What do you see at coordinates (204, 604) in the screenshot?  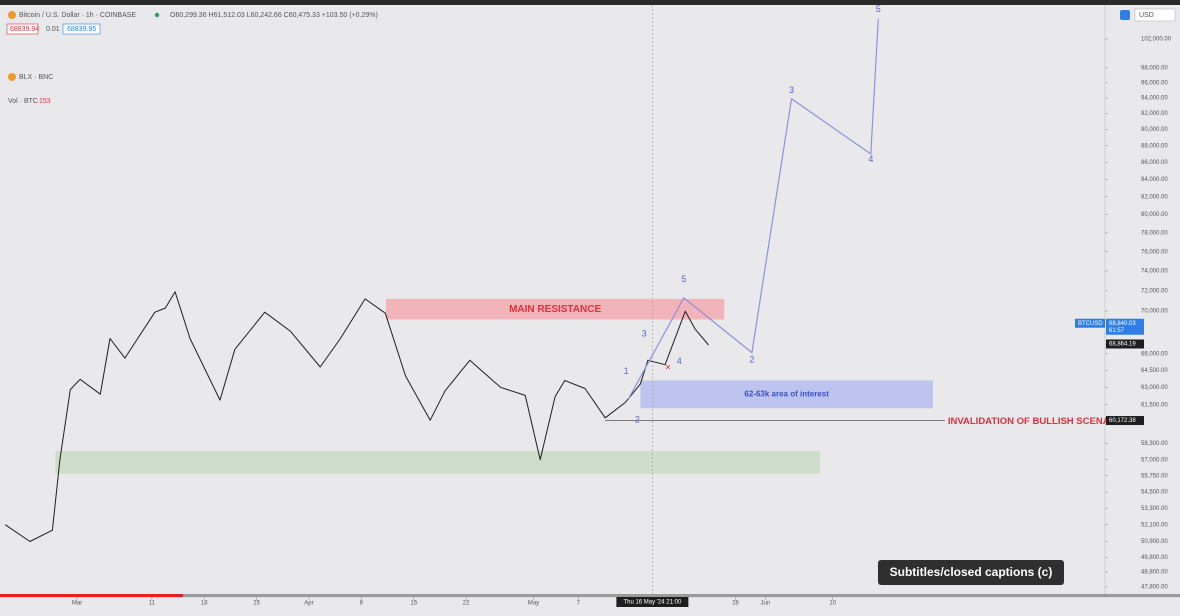 I see `x-tick-label: 18` at bounding box center [204, 604].